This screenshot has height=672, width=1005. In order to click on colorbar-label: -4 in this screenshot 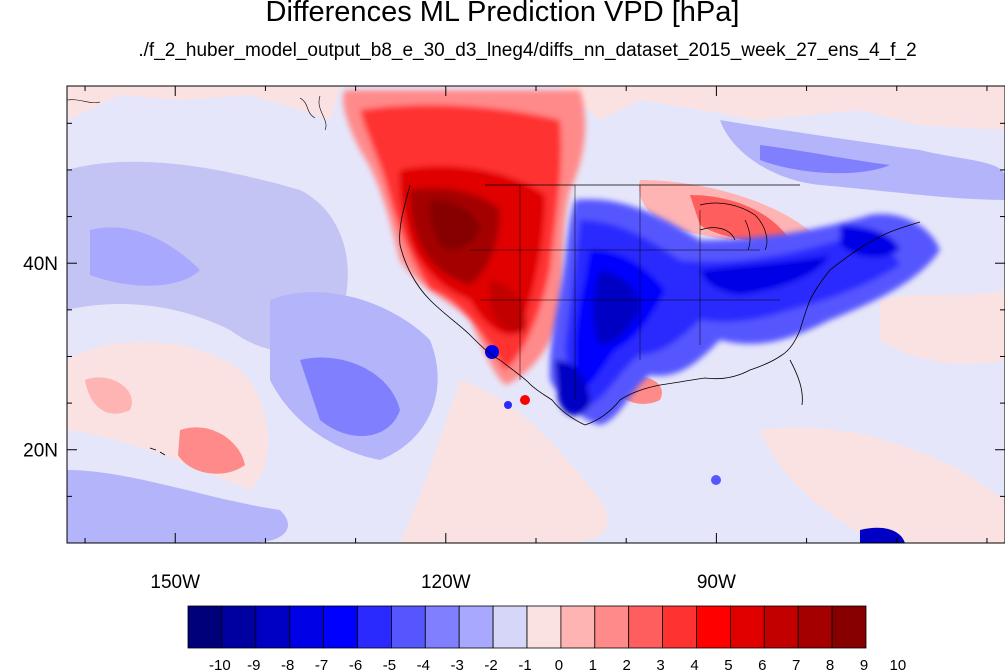, I will do `click(423, 664)`.